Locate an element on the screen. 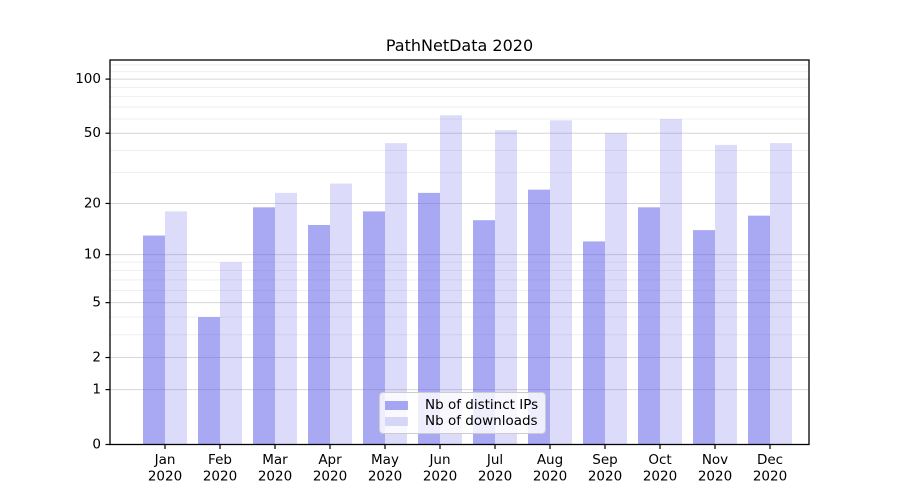 This screenshot has height=500, width=900. x-tick-label-month: Sep is located at coordinates (604, 460).